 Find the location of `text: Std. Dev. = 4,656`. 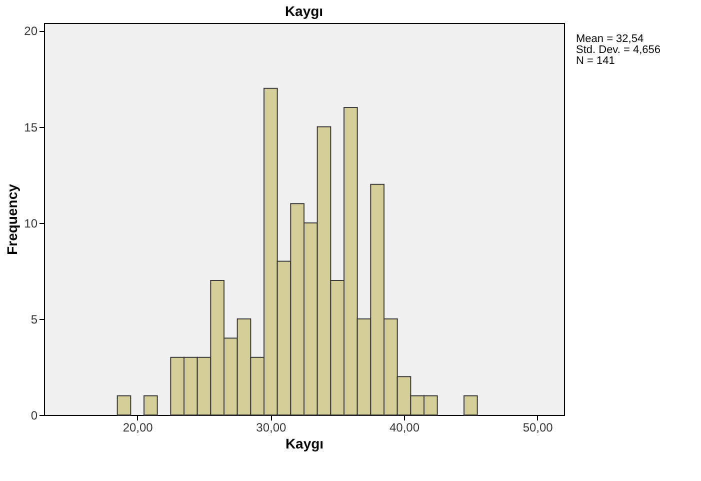

text: Std. Dev. = 4,656 is located at coordinates (618, 50).